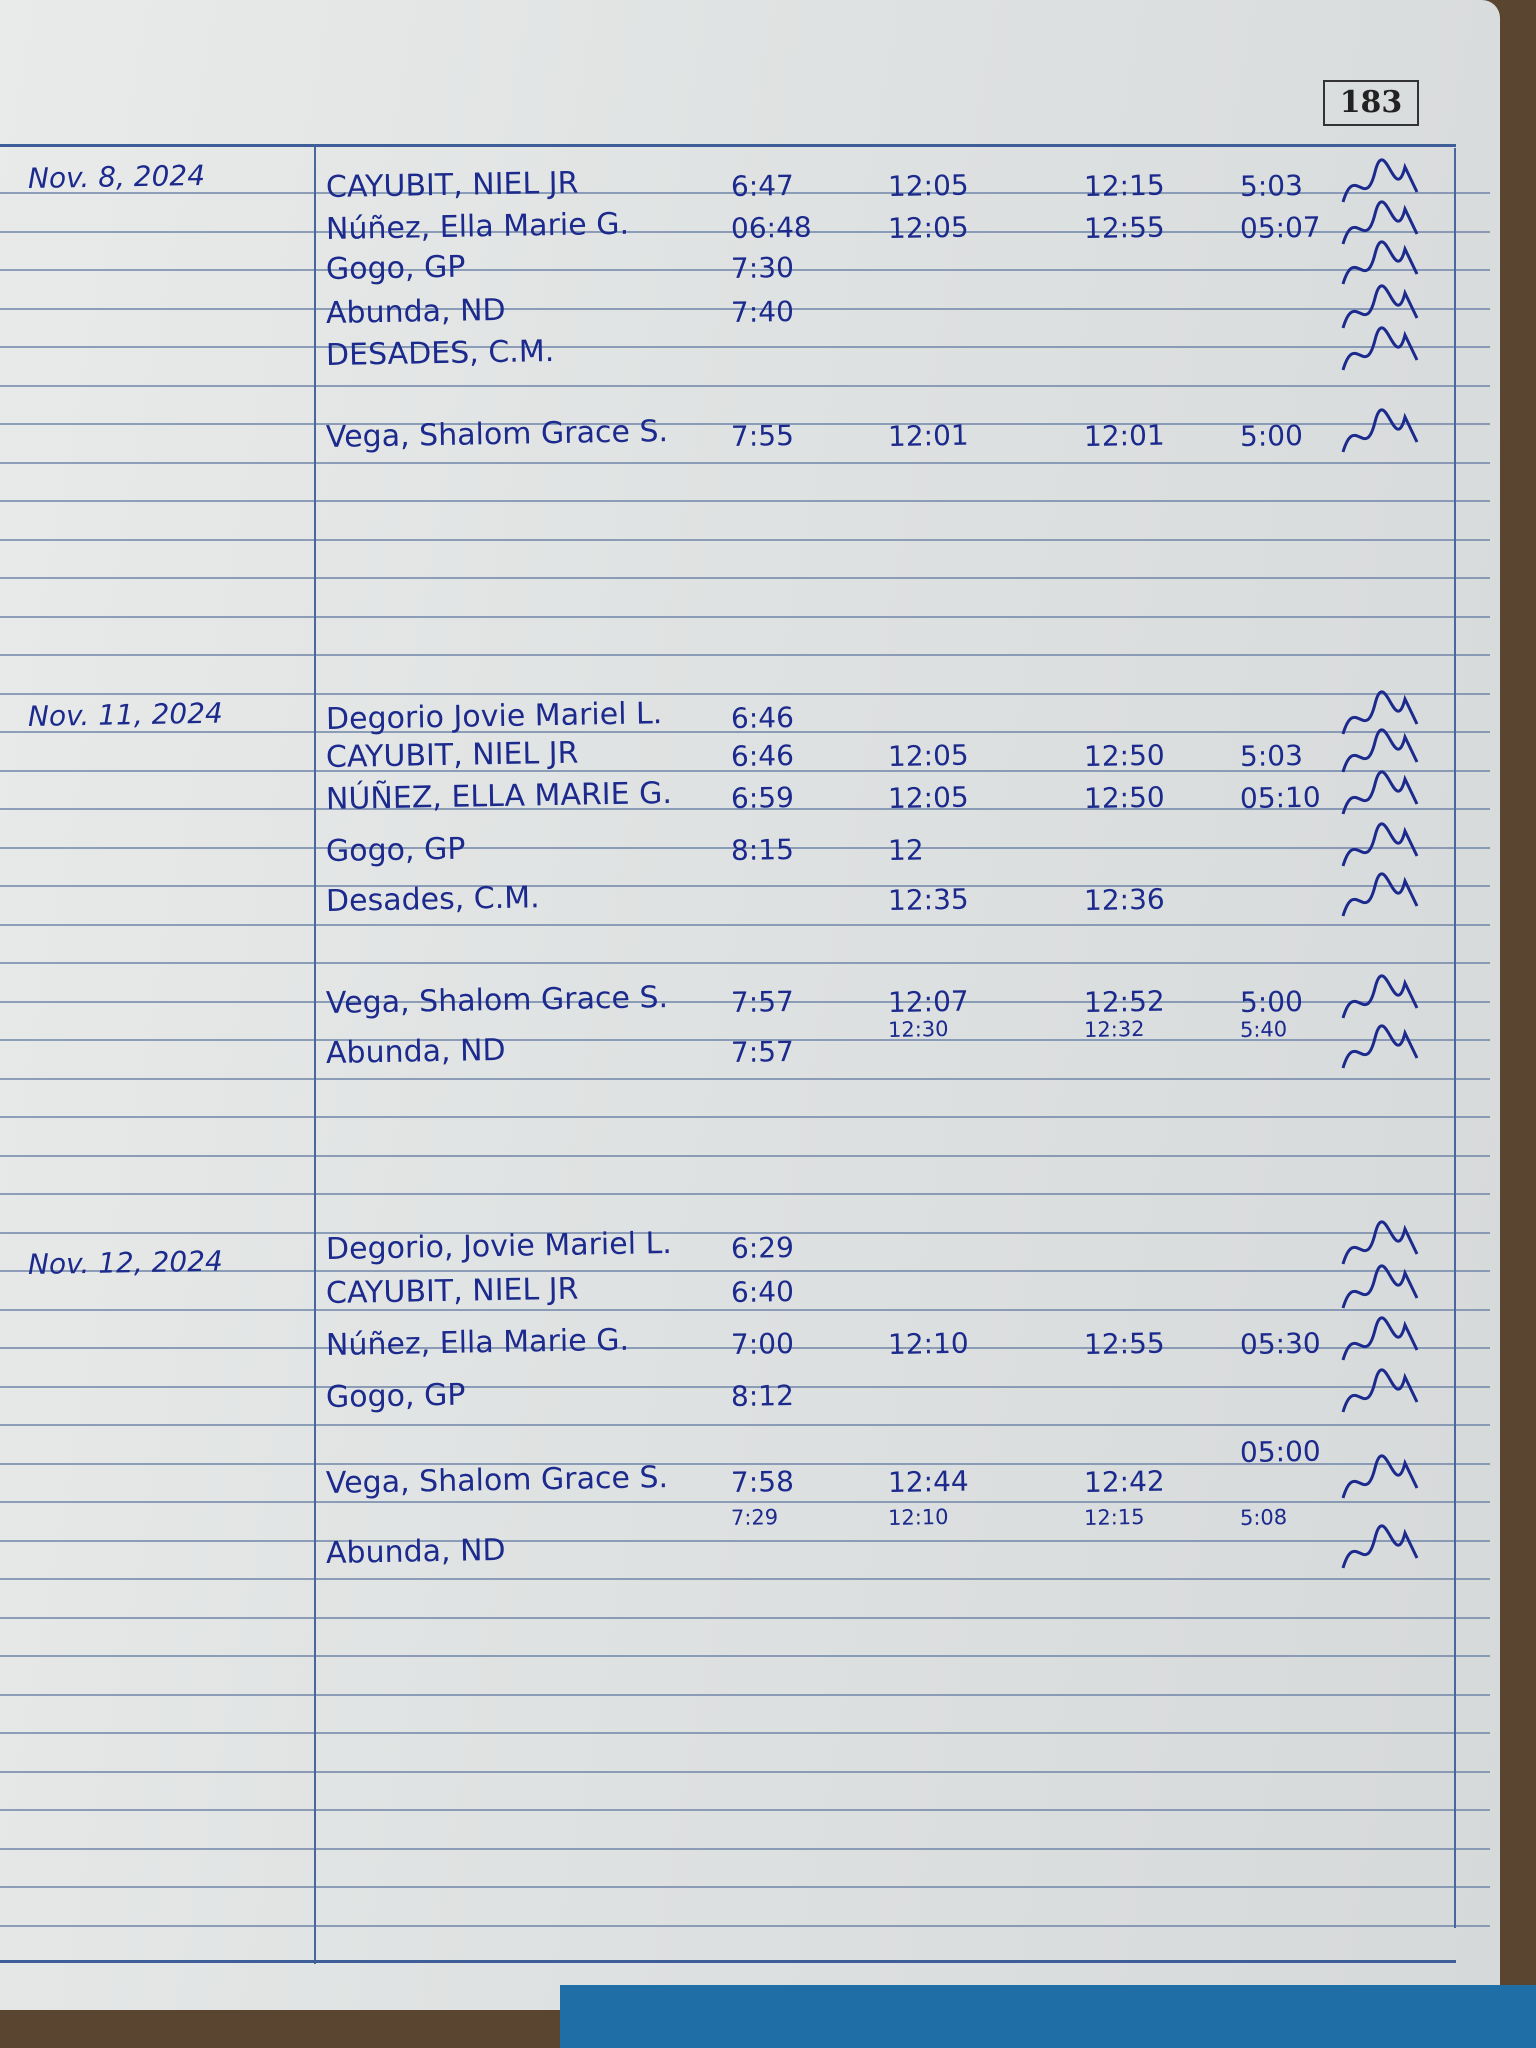 The width and height of the screenshot is (1536, 2048). Describe the element at coordinates (762, 1051) in the screenshot. I see `time-am-in: 7:57` at that location.